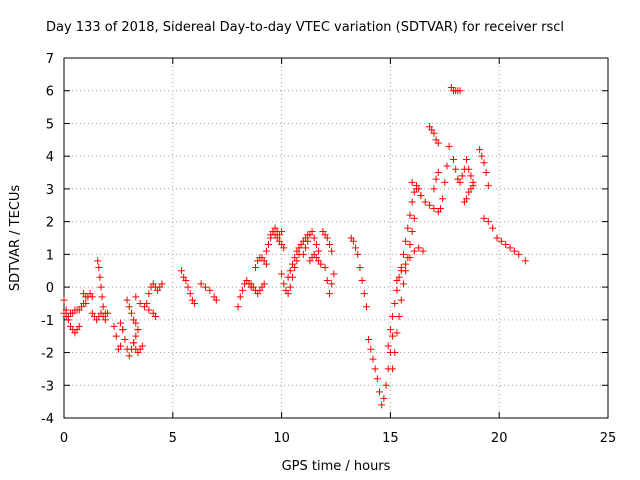 The width and height of the screenshot is (640, 480). Describe the element at coordinates (47, 321) in the screenshot. I see `y-tick-label: -1` at that location.